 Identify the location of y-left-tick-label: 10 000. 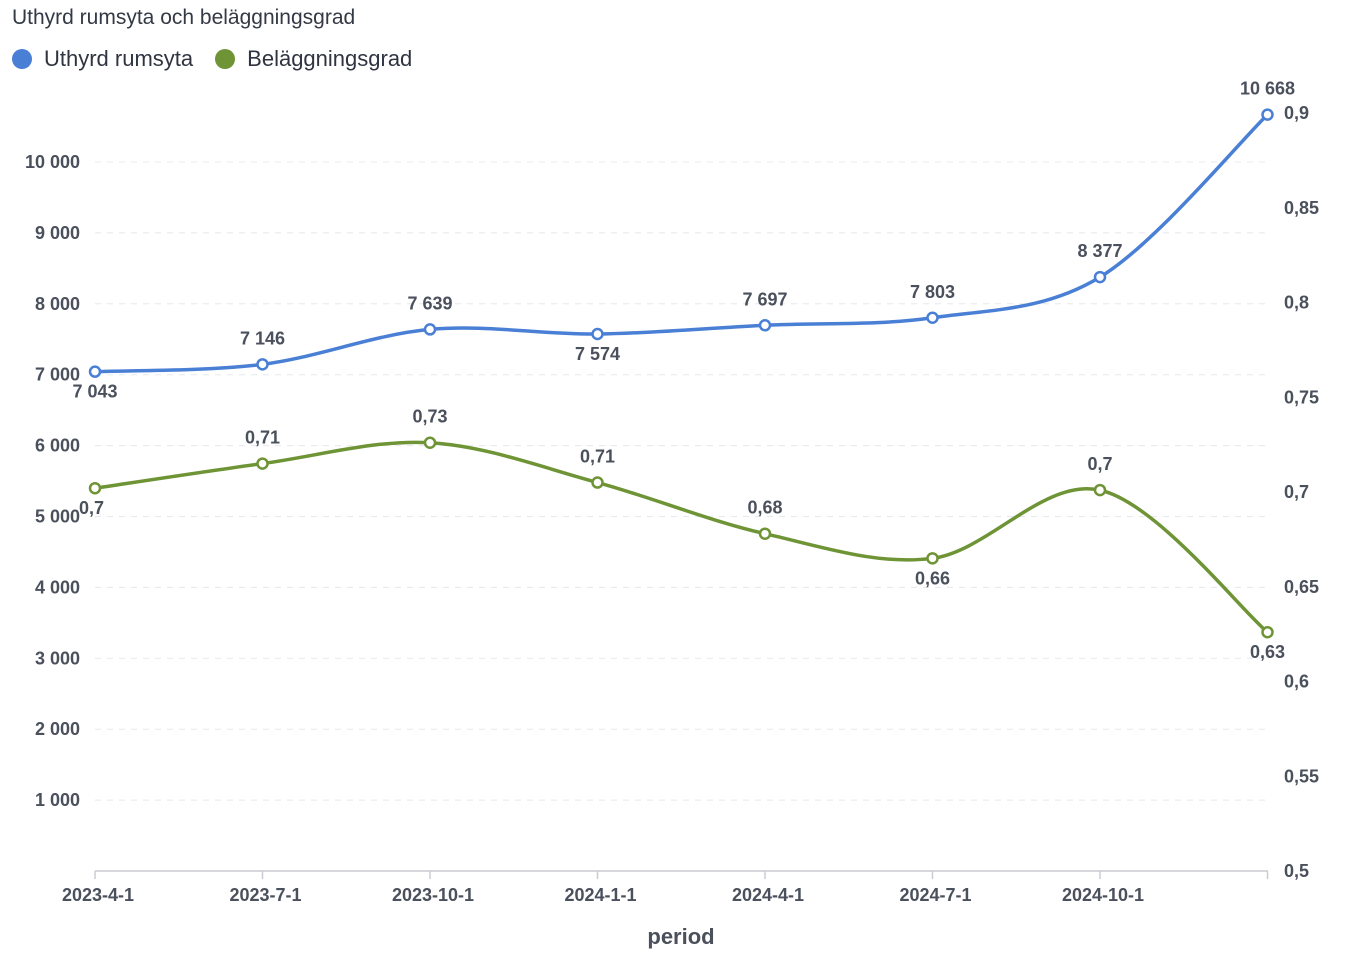
(52, 162).